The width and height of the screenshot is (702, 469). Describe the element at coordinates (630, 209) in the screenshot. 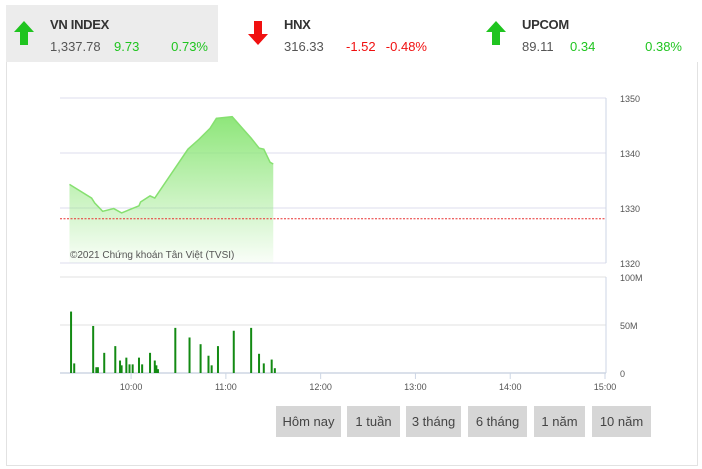

I see `price-tick-label: 1330` at that location.